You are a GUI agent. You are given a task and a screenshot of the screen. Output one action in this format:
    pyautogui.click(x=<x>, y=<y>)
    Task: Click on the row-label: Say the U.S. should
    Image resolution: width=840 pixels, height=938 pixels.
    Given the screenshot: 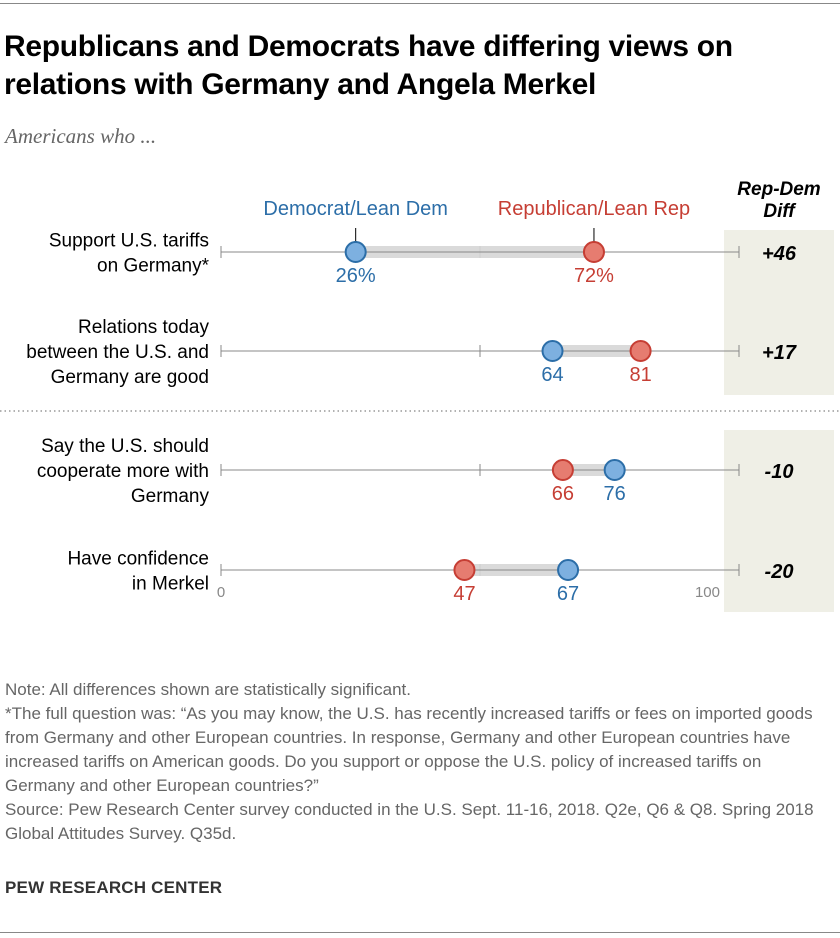 What is the action you would take?
    pyautogui.click(x=125, y=446)
    